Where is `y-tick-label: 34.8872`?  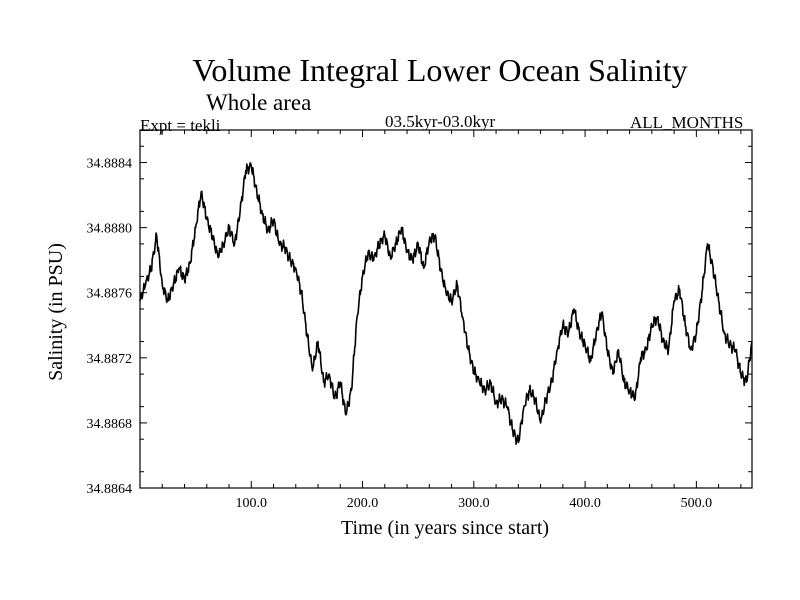 y-tick-label: 34.8872 is located at coordinates (110, 359).